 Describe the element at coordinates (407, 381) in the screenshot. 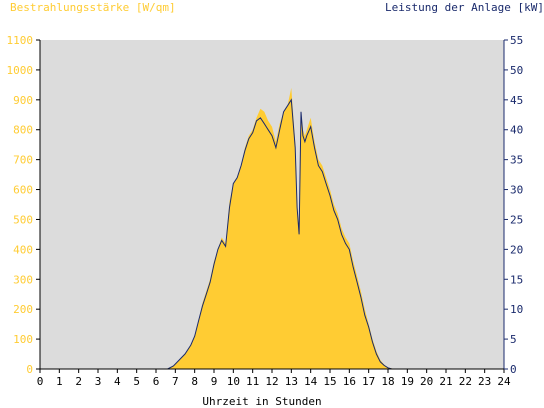

I see `x-tick-label: 19` at that location.